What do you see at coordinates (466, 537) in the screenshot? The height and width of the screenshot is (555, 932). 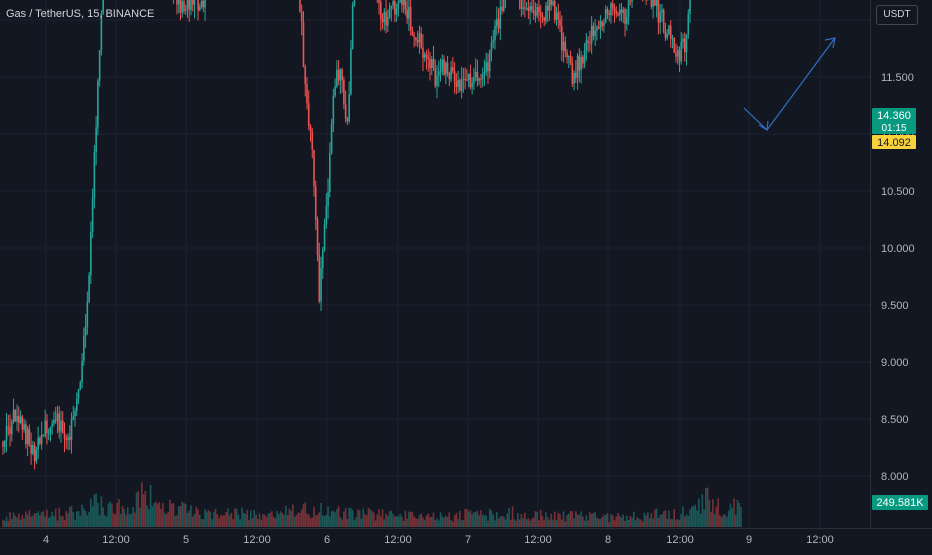 I see `time-axis: 4 12:00 5 12:00 6 12:00 7 12:00 8 12:00 9 12:00` at bounding box center [466, 537].